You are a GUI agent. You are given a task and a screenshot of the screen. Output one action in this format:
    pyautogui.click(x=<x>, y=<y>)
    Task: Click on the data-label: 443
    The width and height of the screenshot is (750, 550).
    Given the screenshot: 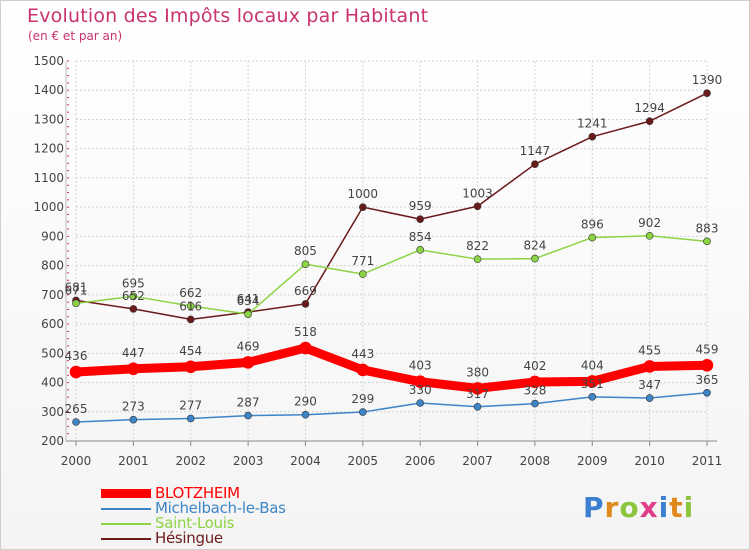 What is the action you would take?
    pyautogui.click(x=362, y=354)
    